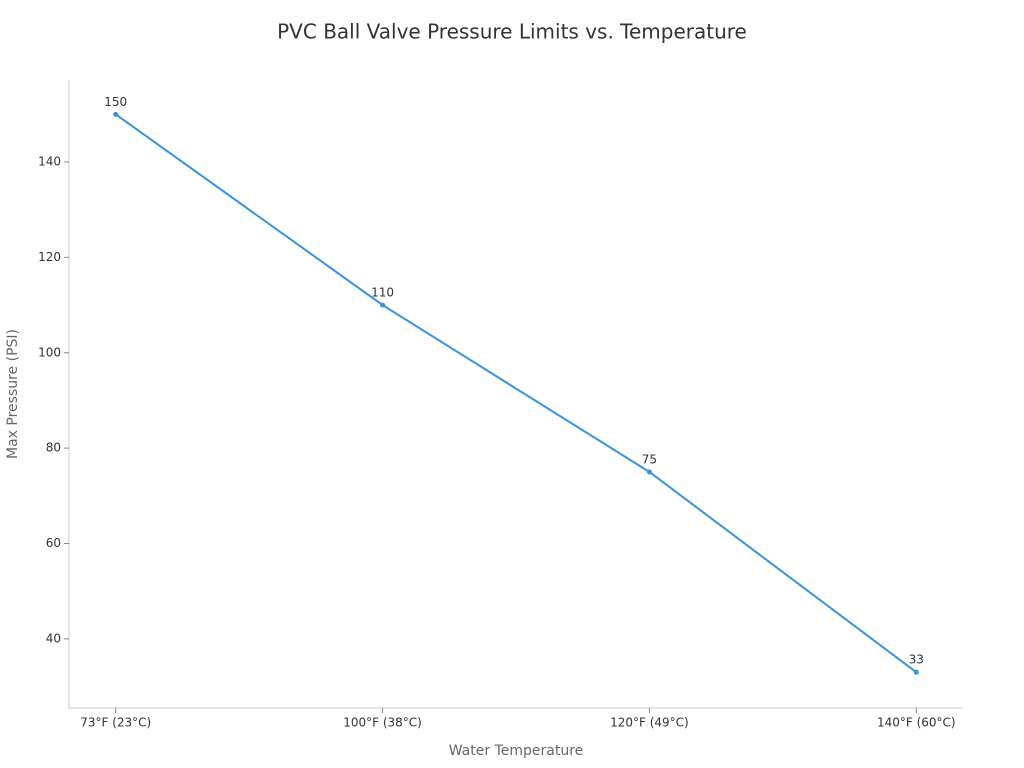 This screenshot has width=1024, height=768. Describe the element at coordinates (115, 723) in the screenshot. I see `x-tick-label: 73°F (23°C)` at that location.